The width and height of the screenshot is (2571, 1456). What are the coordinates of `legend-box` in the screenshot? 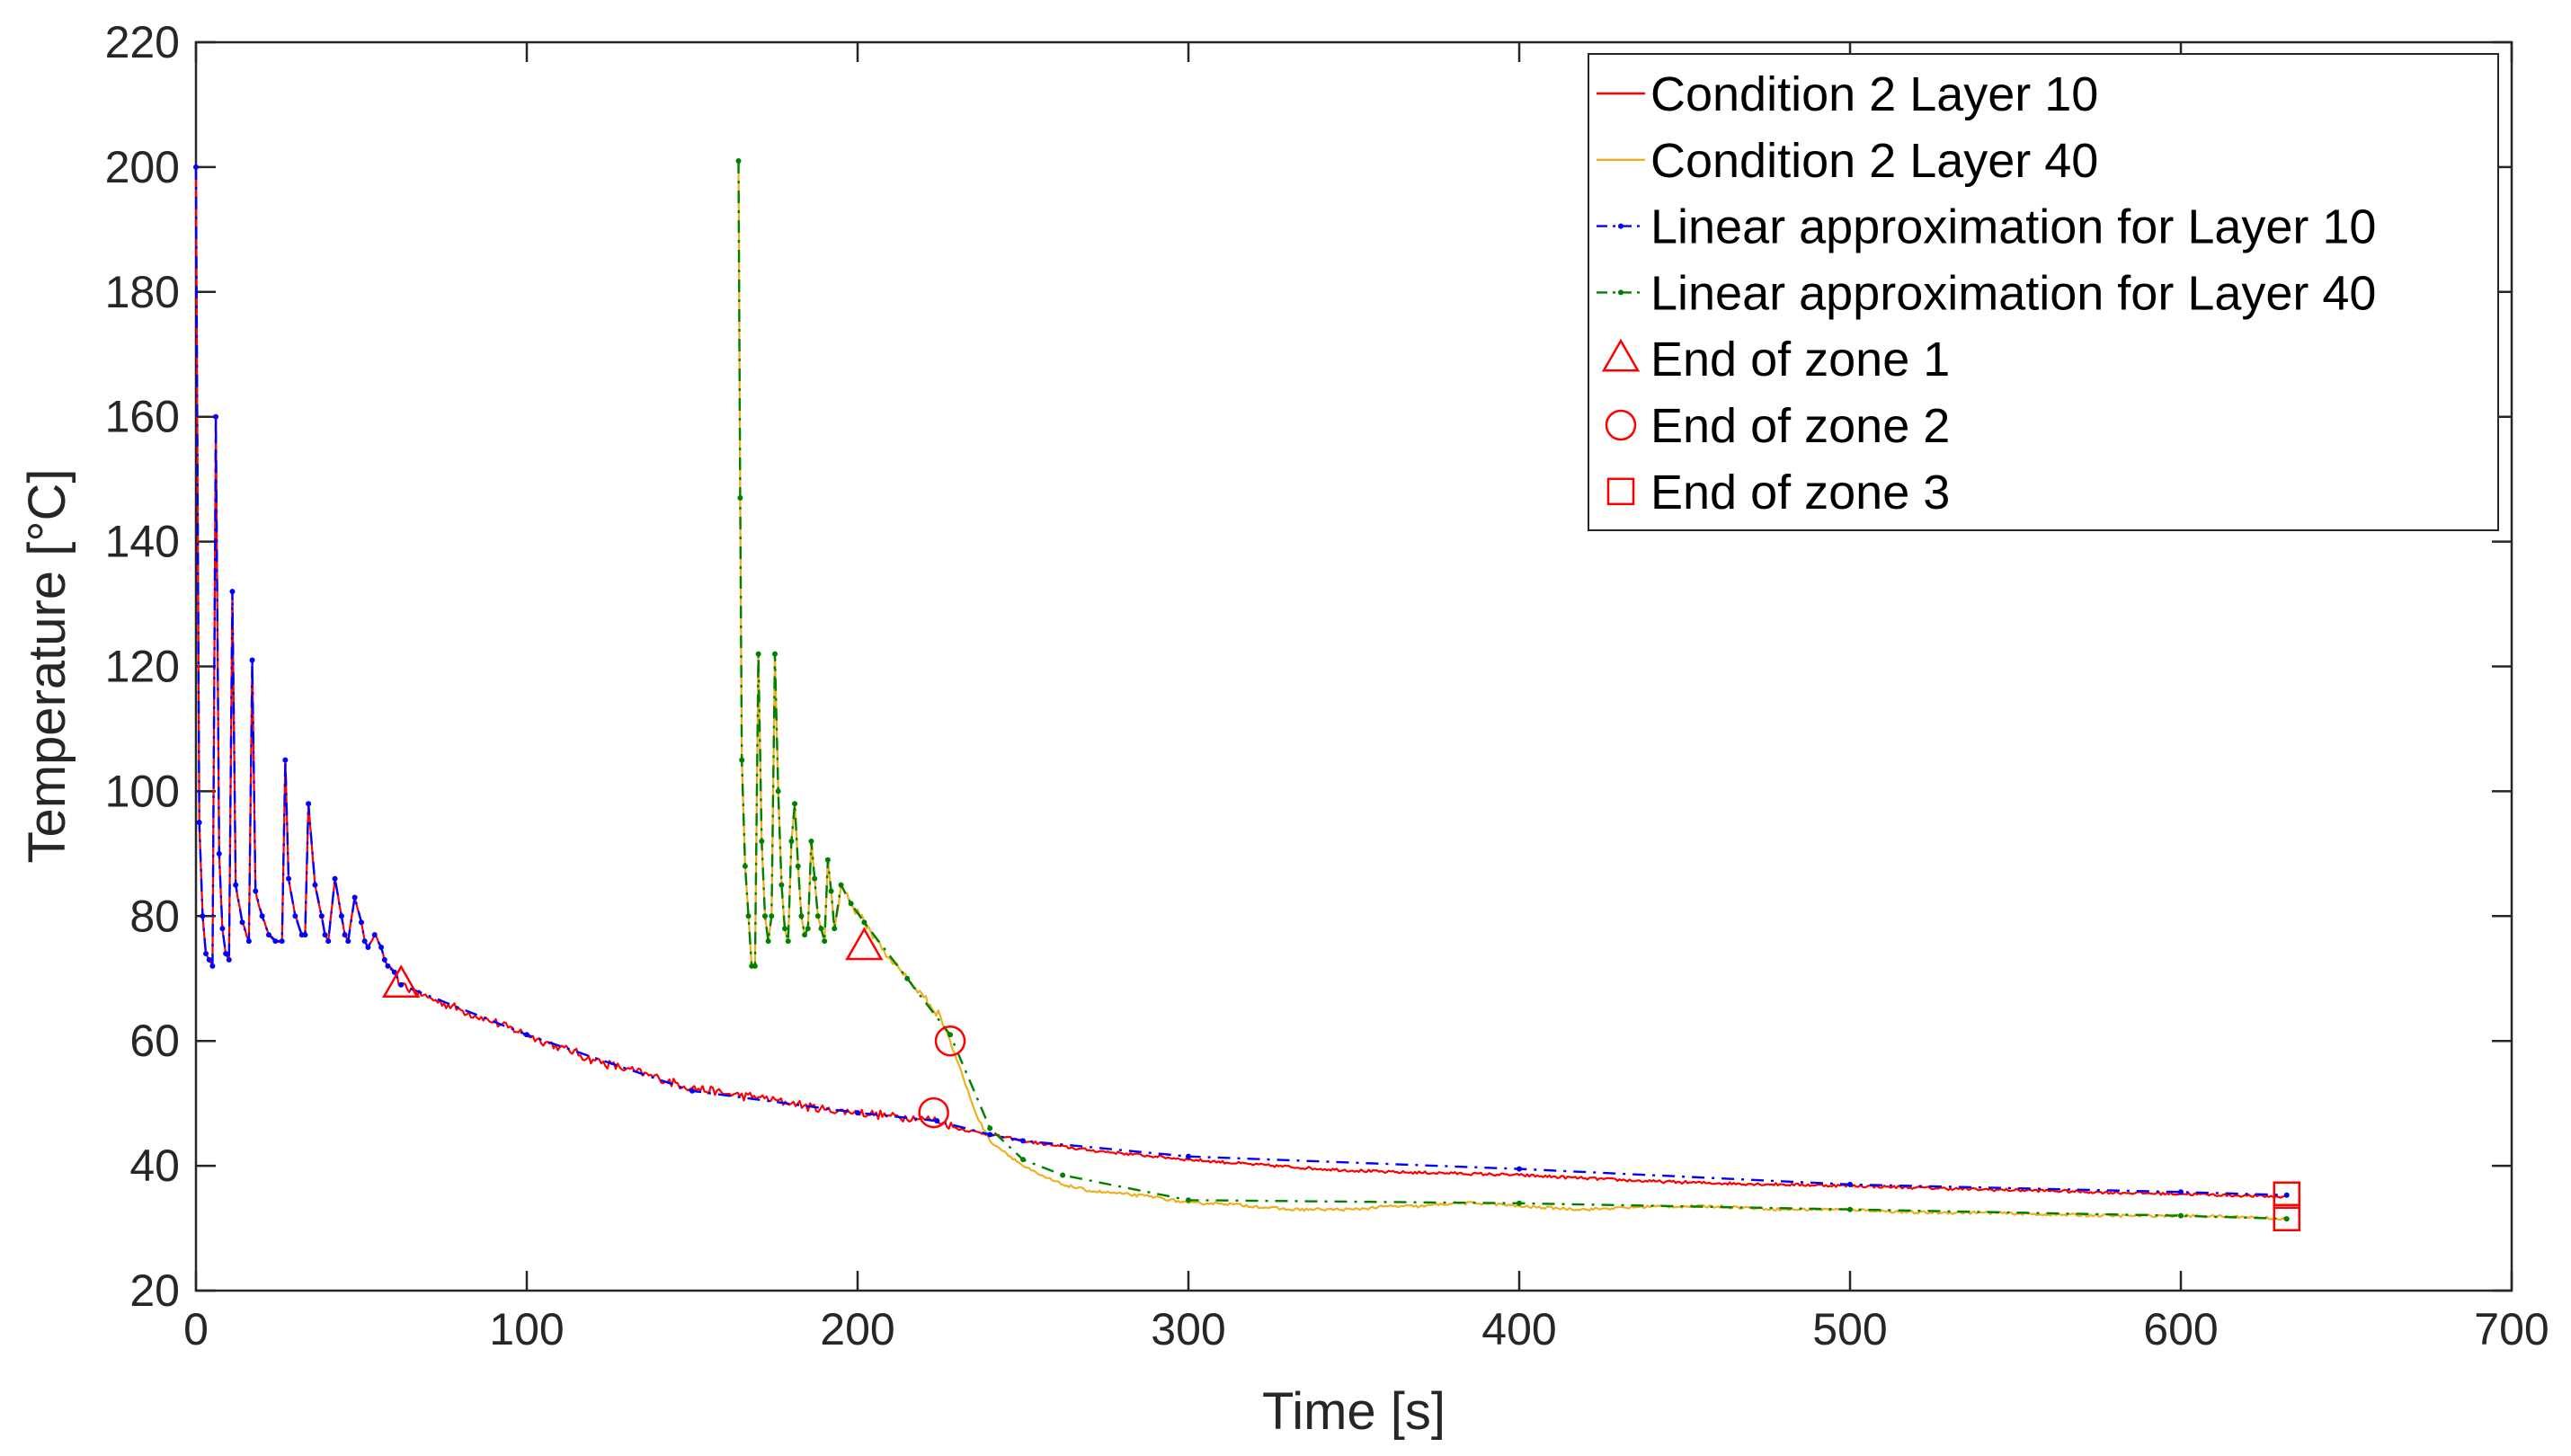 It's located at (2043, 292).